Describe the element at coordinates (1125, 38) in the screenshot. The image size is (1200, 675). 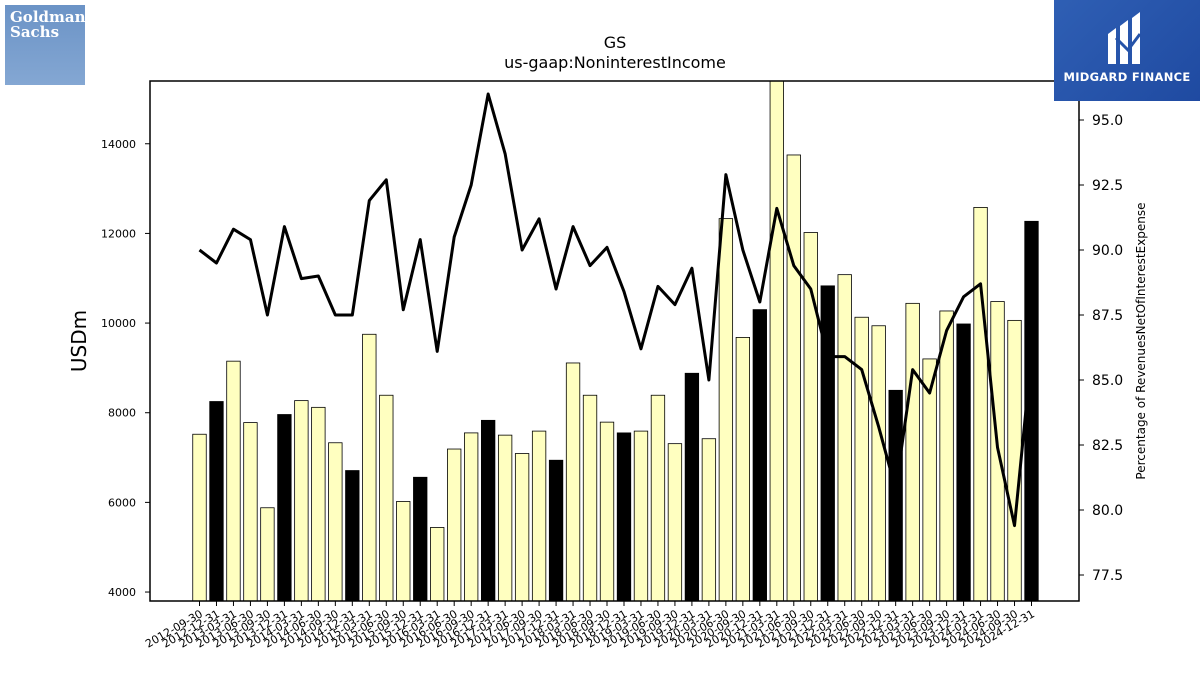
I see `midgard-m-icon` at that location.